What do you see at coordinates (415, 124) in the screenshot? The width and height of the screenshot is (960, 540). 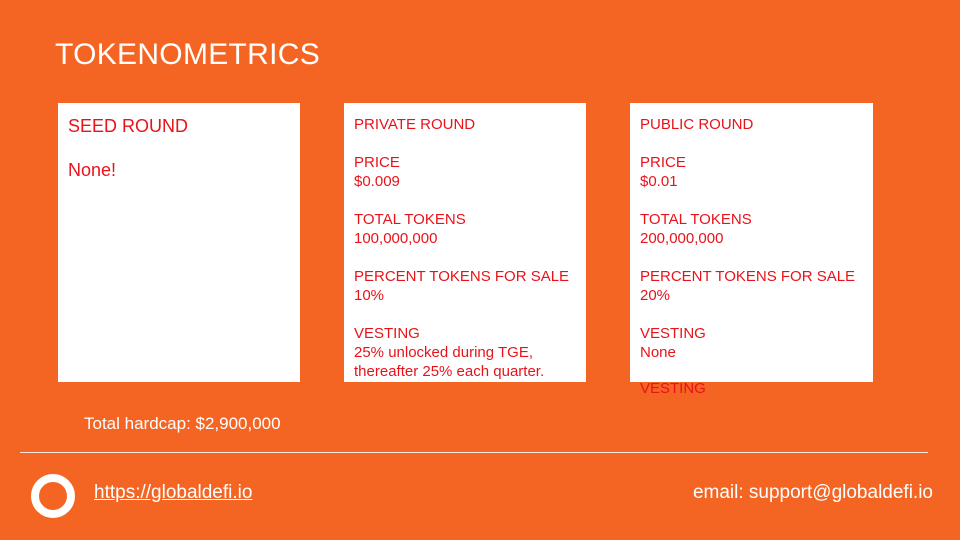 I see `private-round-heading: PRIVATE ROUND` at bounding box center [415, 124].